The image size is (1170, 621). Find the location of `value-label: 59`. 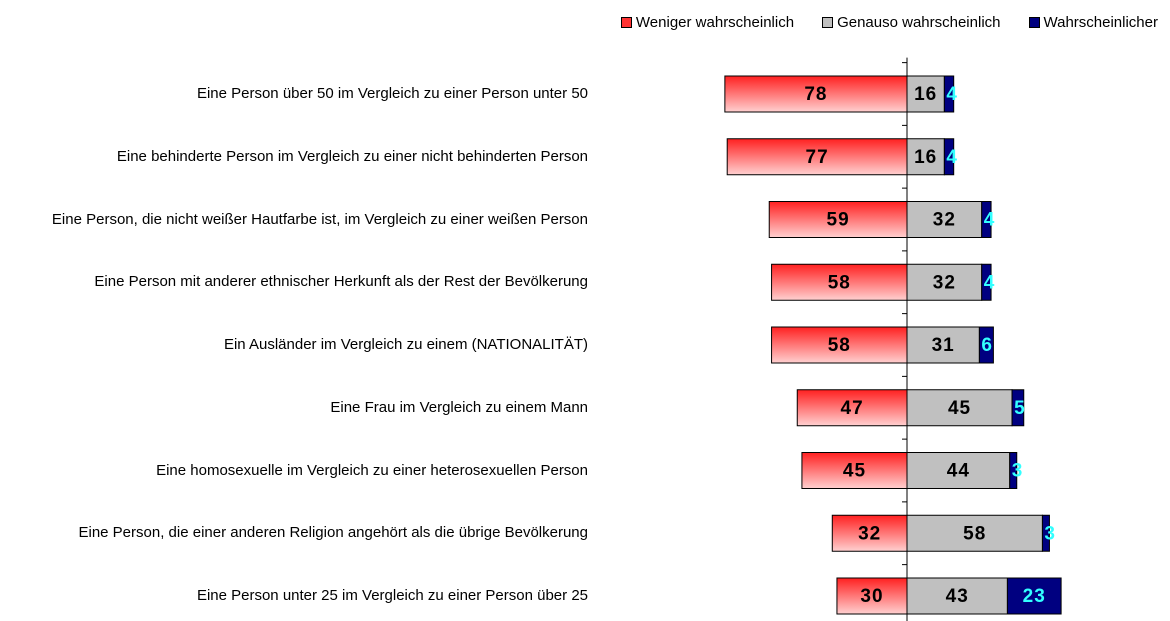

value-label: 59 is located at coordinates (838, 220).